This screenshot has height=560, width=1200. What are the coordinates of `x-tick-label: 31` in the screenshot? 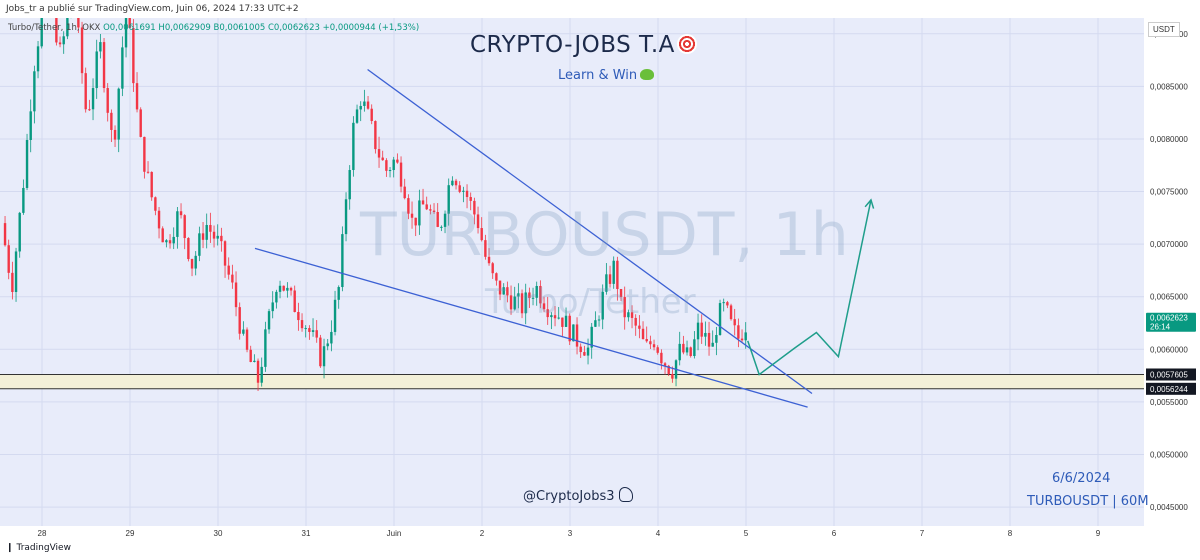 It's located at (306, 533).